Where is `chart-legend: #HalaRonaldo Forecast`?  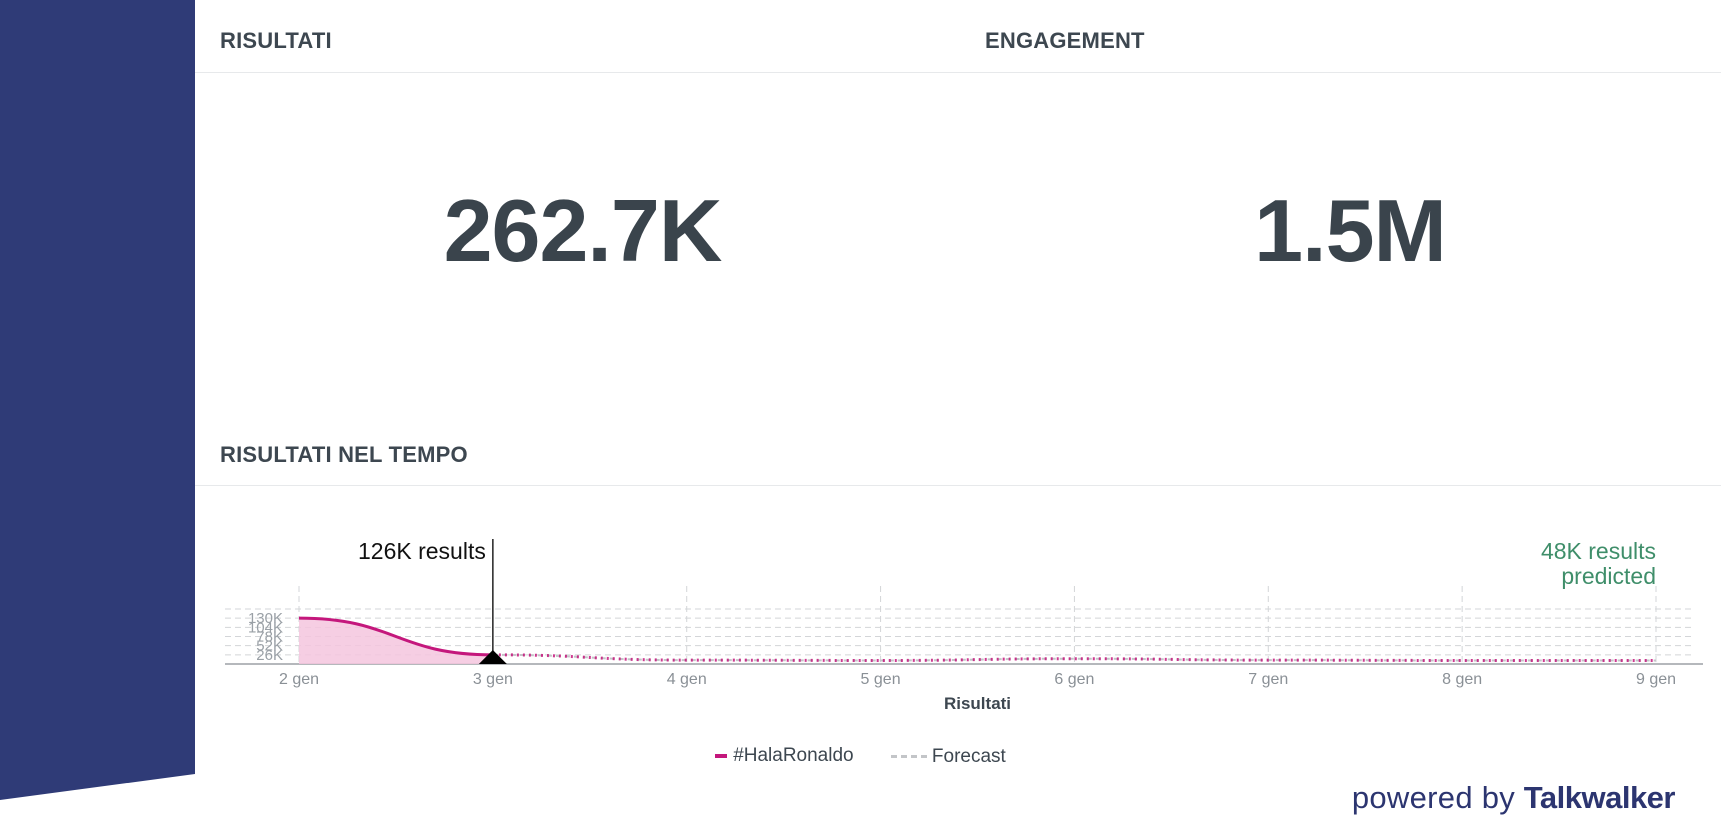
chart-legend: #HalaRonaldo Forecast is located at coordinates (860, 755).